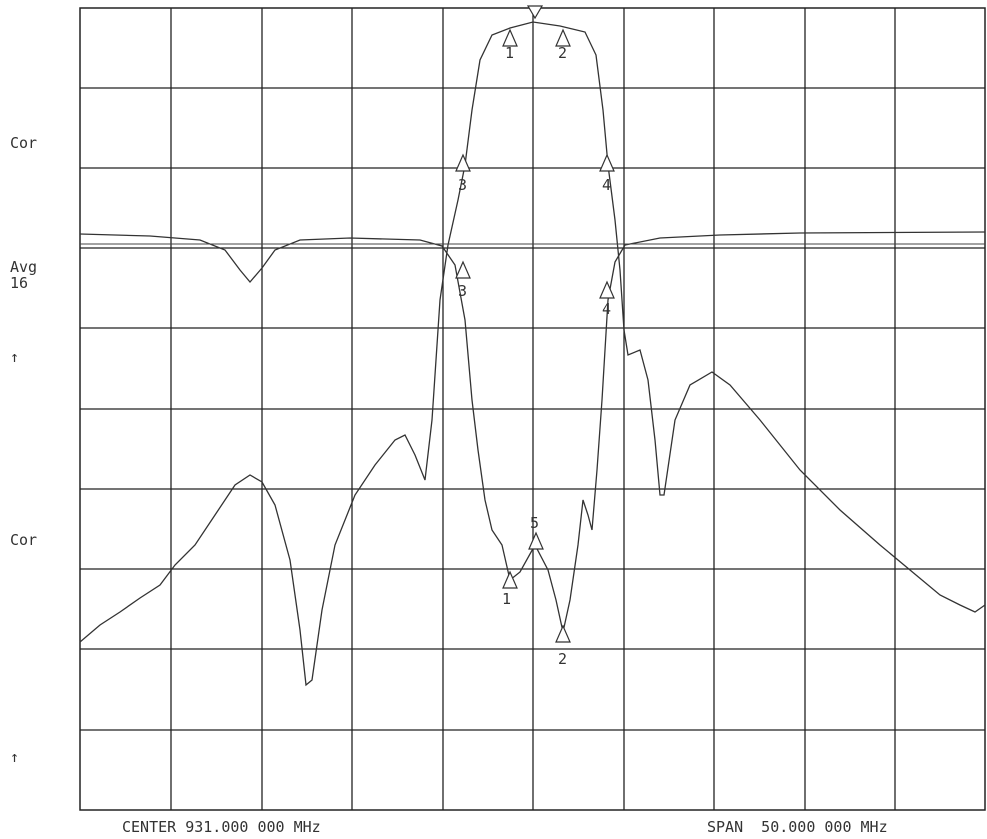 The image size is (987, 839). Describe the element at coordinates (535, 324) in the screenshot. I see `markers` at that location.